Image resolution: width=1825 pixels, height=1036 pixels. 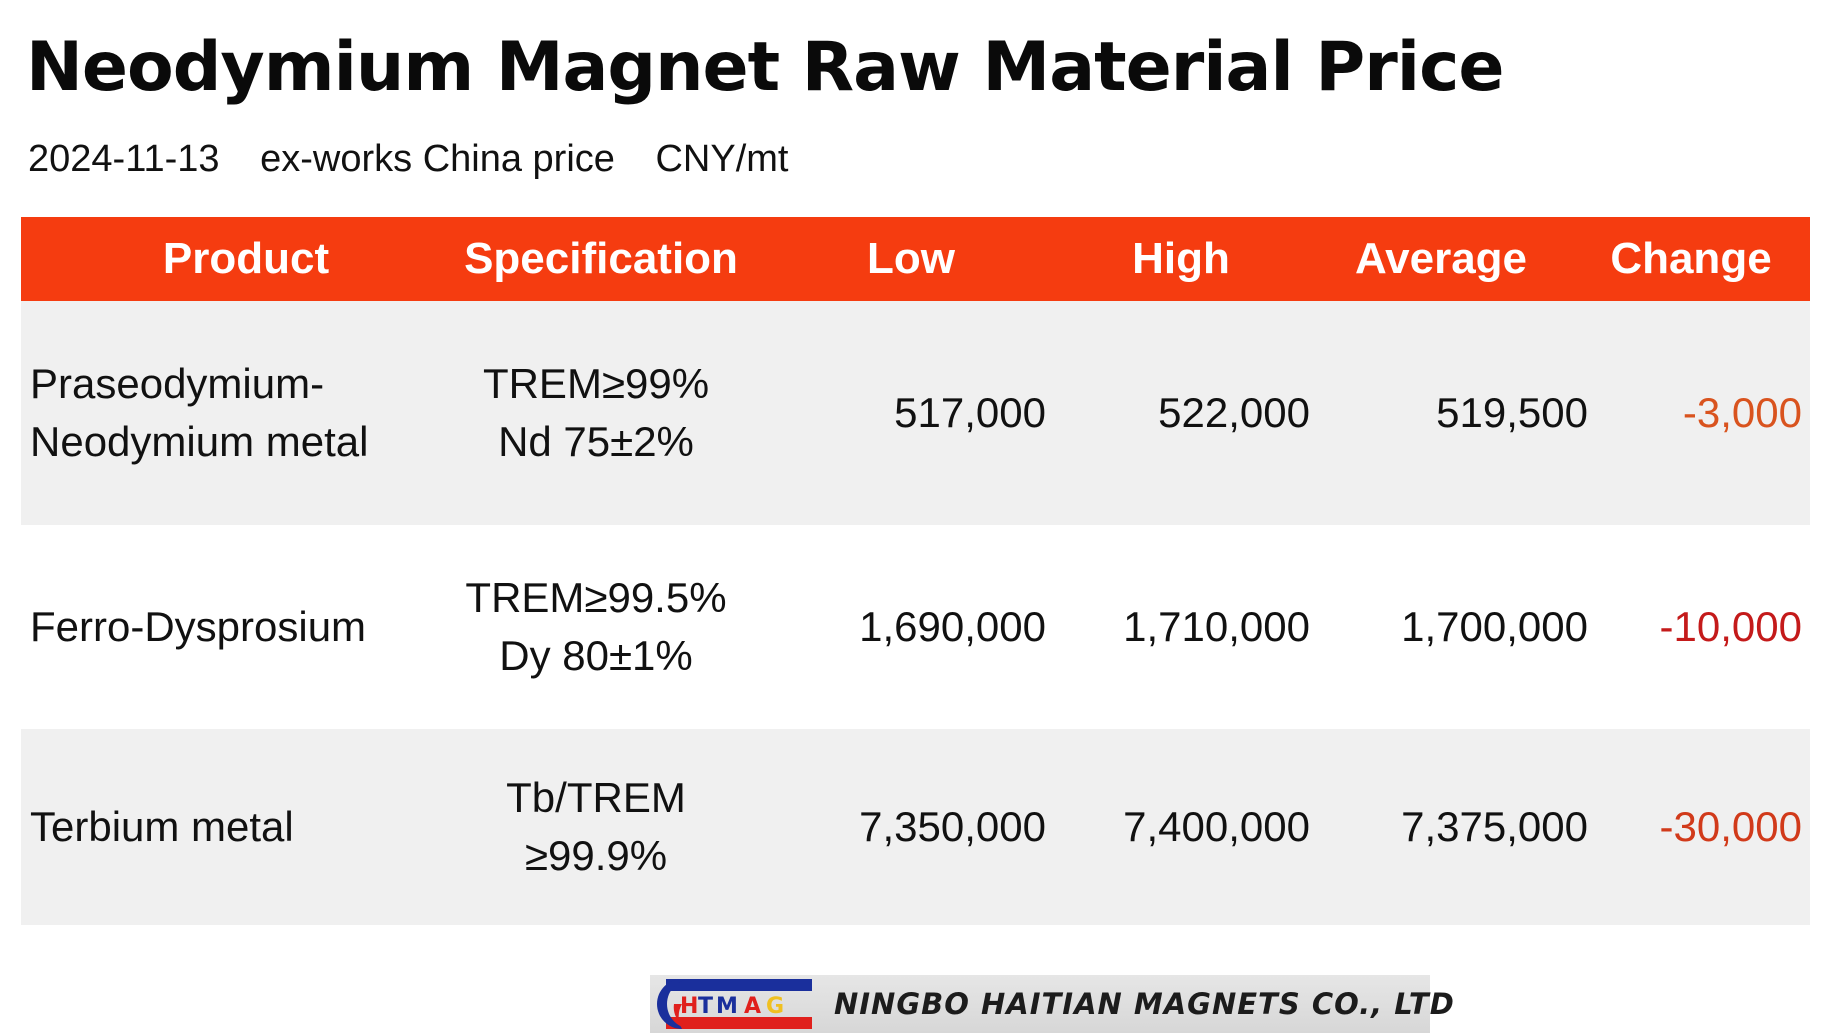 What do you see at coordinates (722, 159) in the screenshot?
I see `price-unit: CNY/mt` at bounding box center [722, 159].